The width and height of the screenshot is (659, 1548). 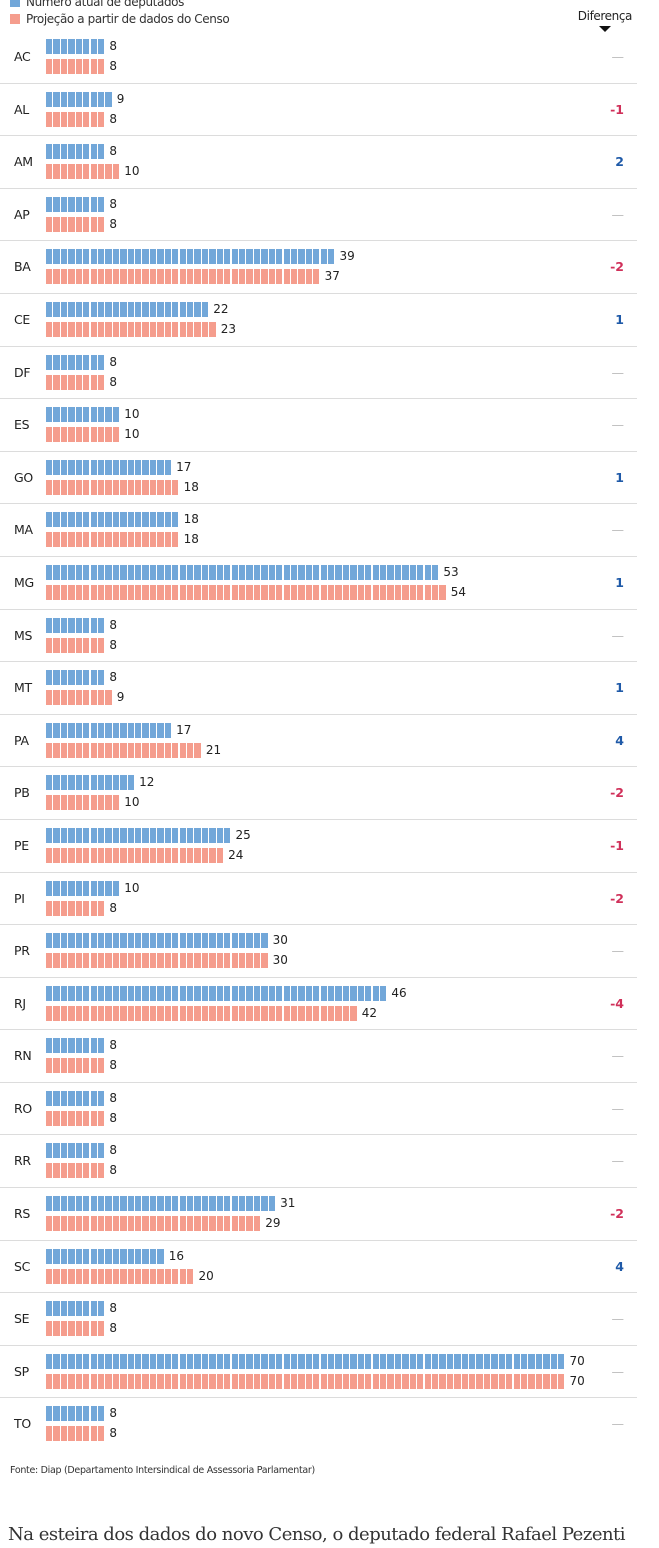 What do you see at coordinates (21, 740) in the screenshot?
I see `state-label: PA` at bounding box center [21, 740].